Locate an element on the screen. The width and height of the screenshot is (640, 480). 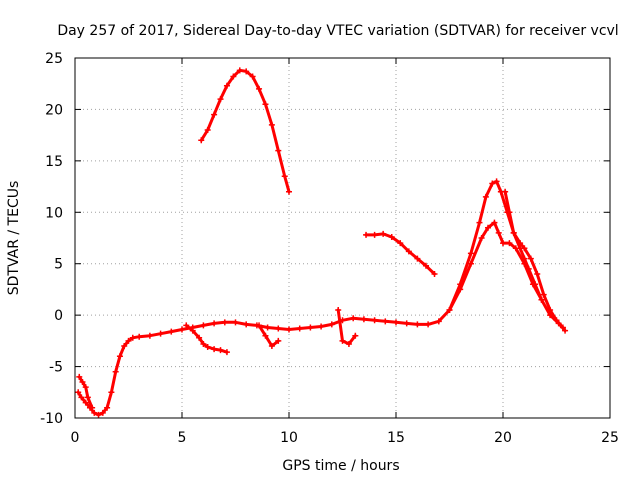
y-tick-label: 5 is located at coordinates (58, 265).